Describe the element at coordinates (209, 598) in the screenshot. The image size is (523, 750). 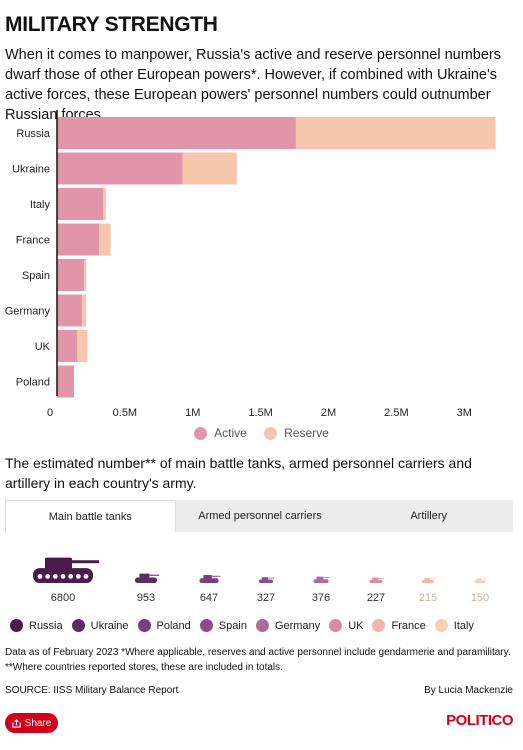
I see `tank-count-poland: 647` at that location.